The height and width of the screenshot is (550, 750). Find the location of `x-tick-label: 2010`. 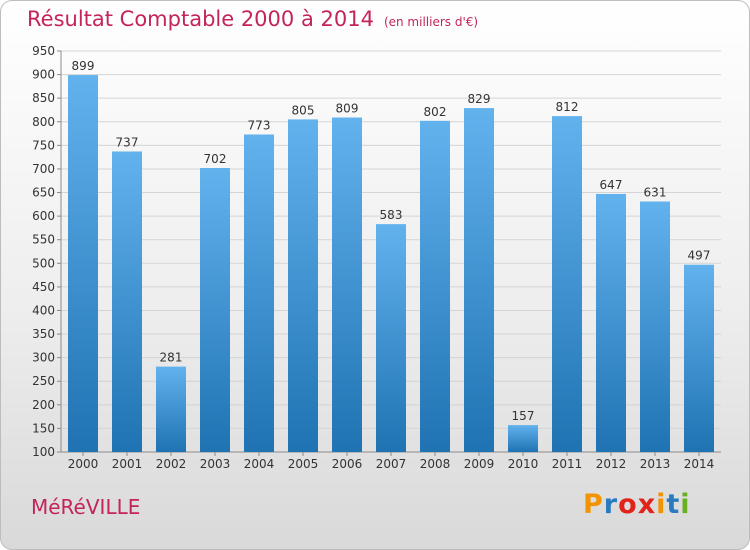

x-tick-label: 2010 is located at coordinates (523, 464).